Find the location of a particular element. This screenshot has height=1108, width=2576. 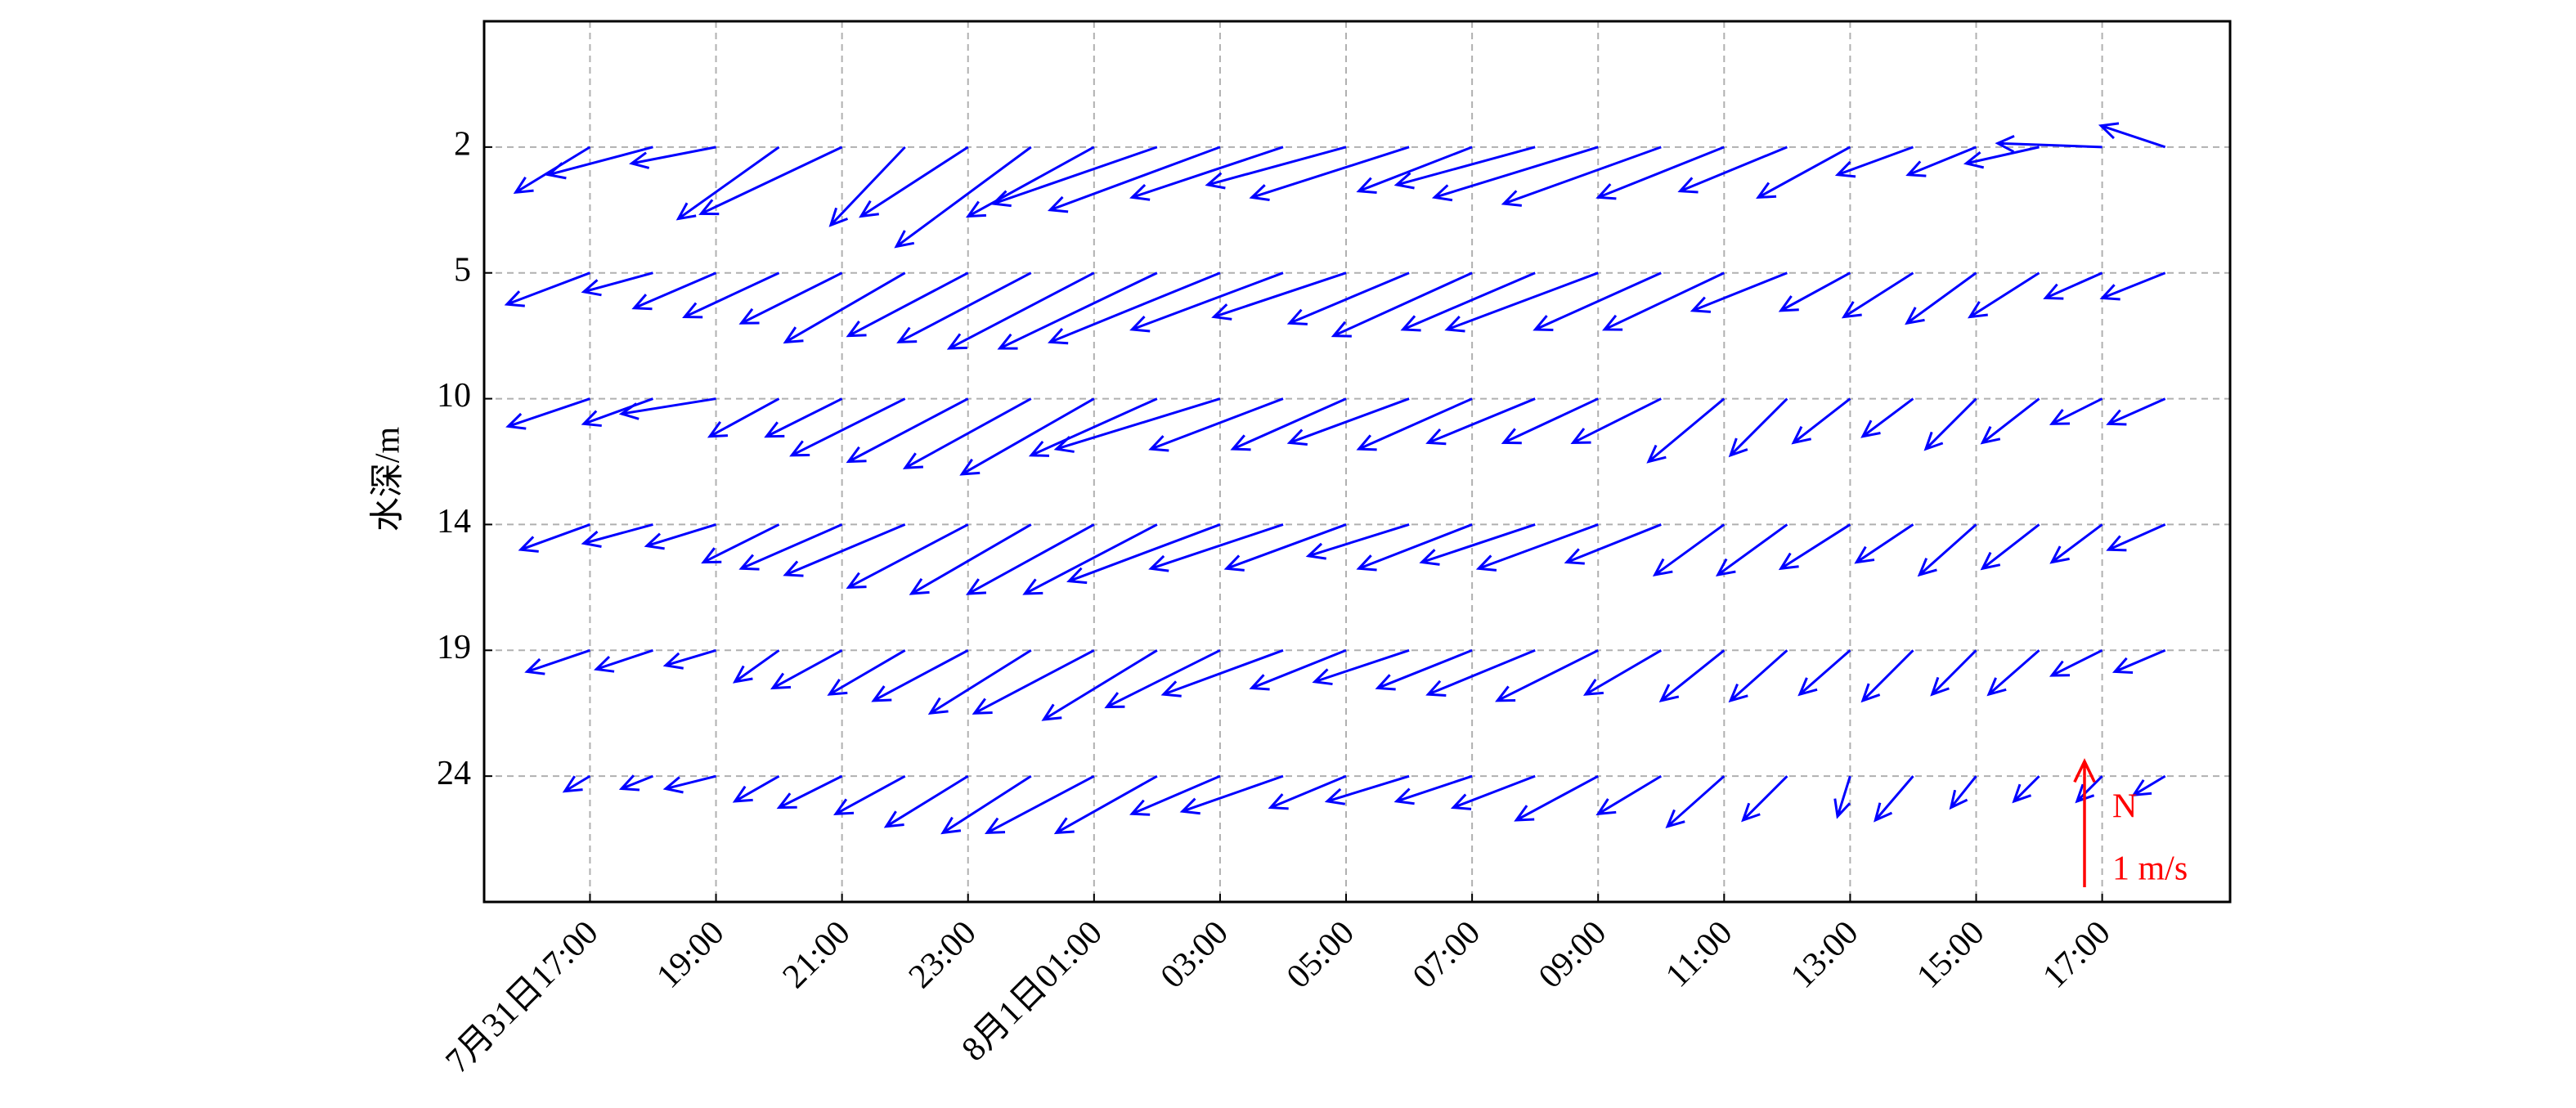

x-tick-label: 13:00 is located at coordinates (1825, 955).